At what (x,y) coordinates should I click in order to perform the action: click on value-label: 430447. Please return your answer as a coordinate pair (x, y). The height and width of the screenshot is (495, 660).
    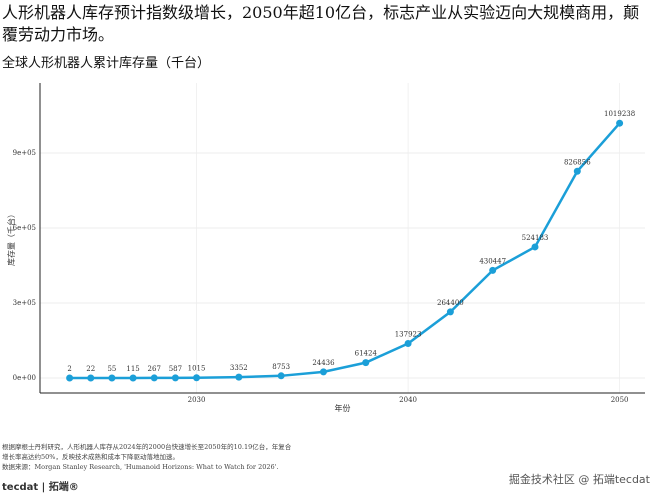
    Looking at the image, I should click on (492, 261).